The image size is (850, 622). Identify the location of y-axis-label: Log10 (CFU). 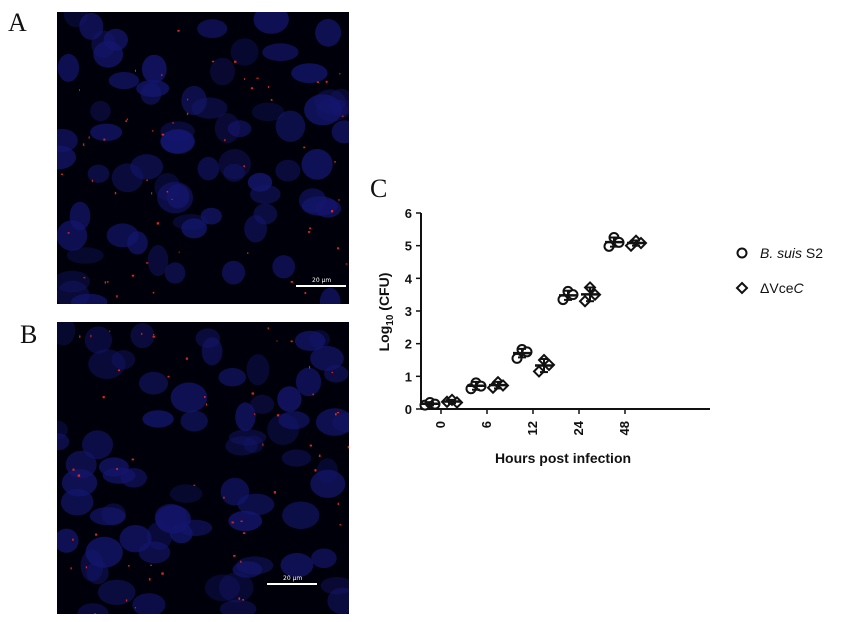
(386, 312).